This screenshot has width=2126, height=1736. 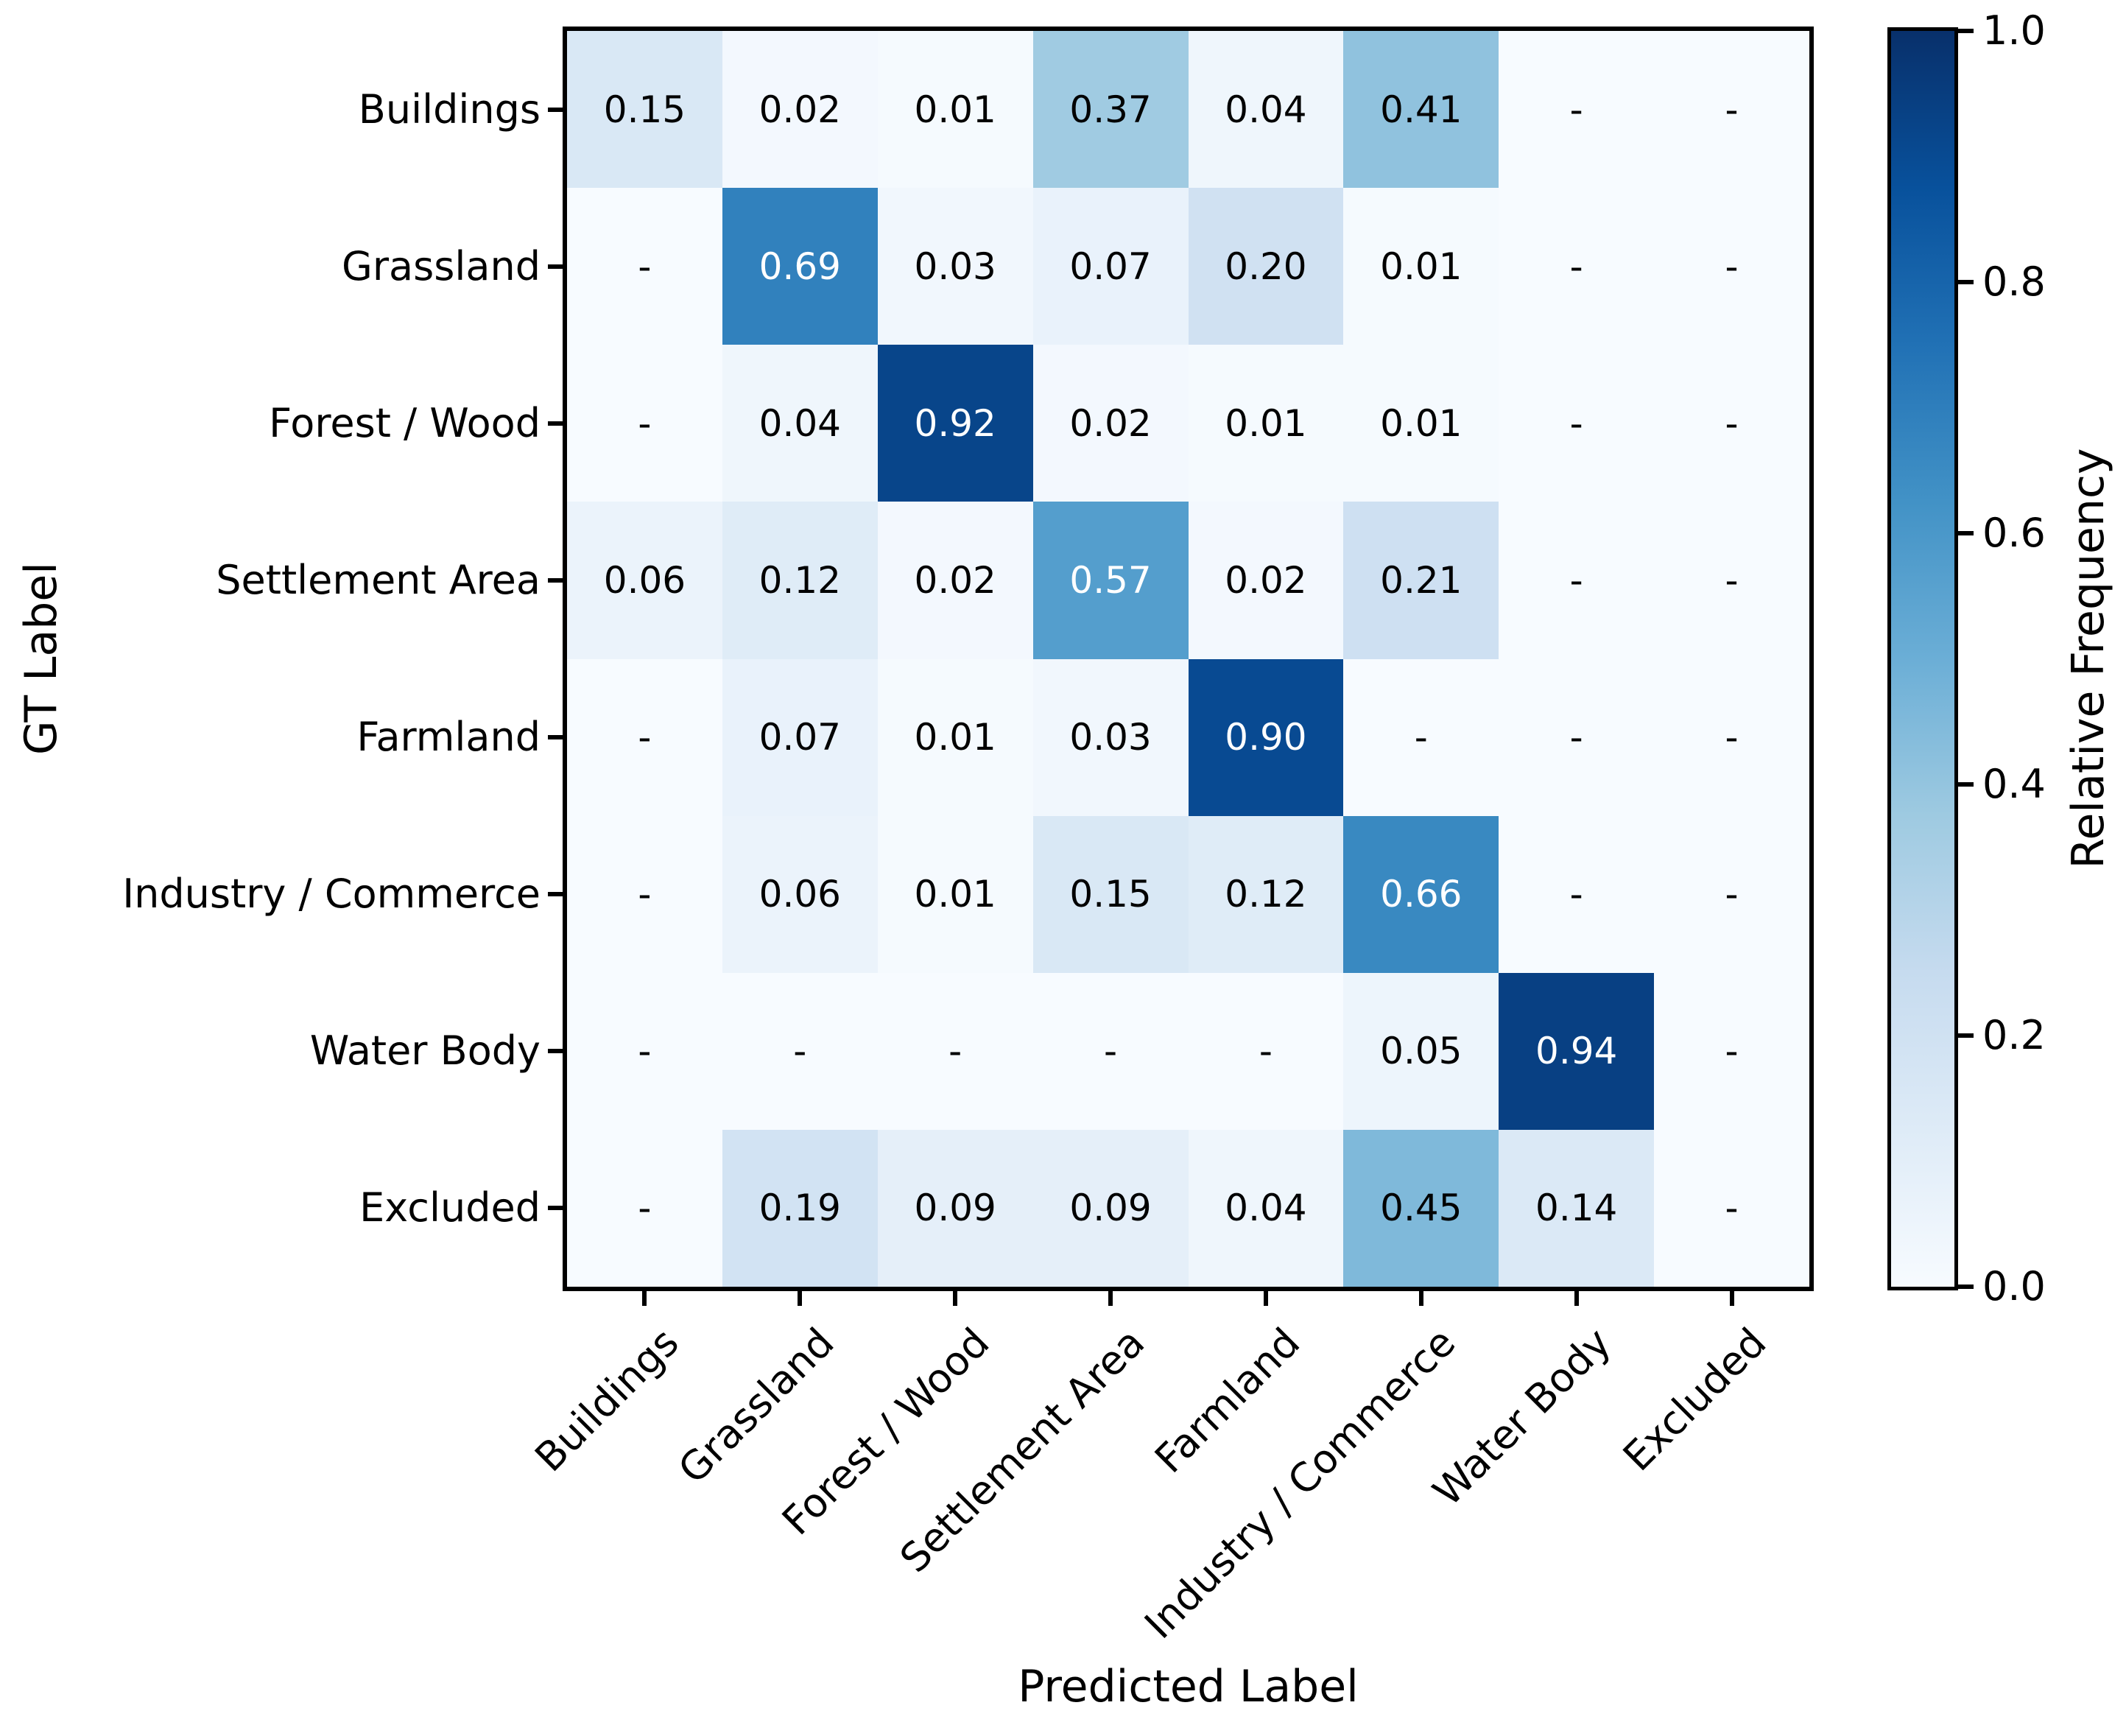 I want to click on heatmap-cell: 0.37, so click(x=1110, y=110).